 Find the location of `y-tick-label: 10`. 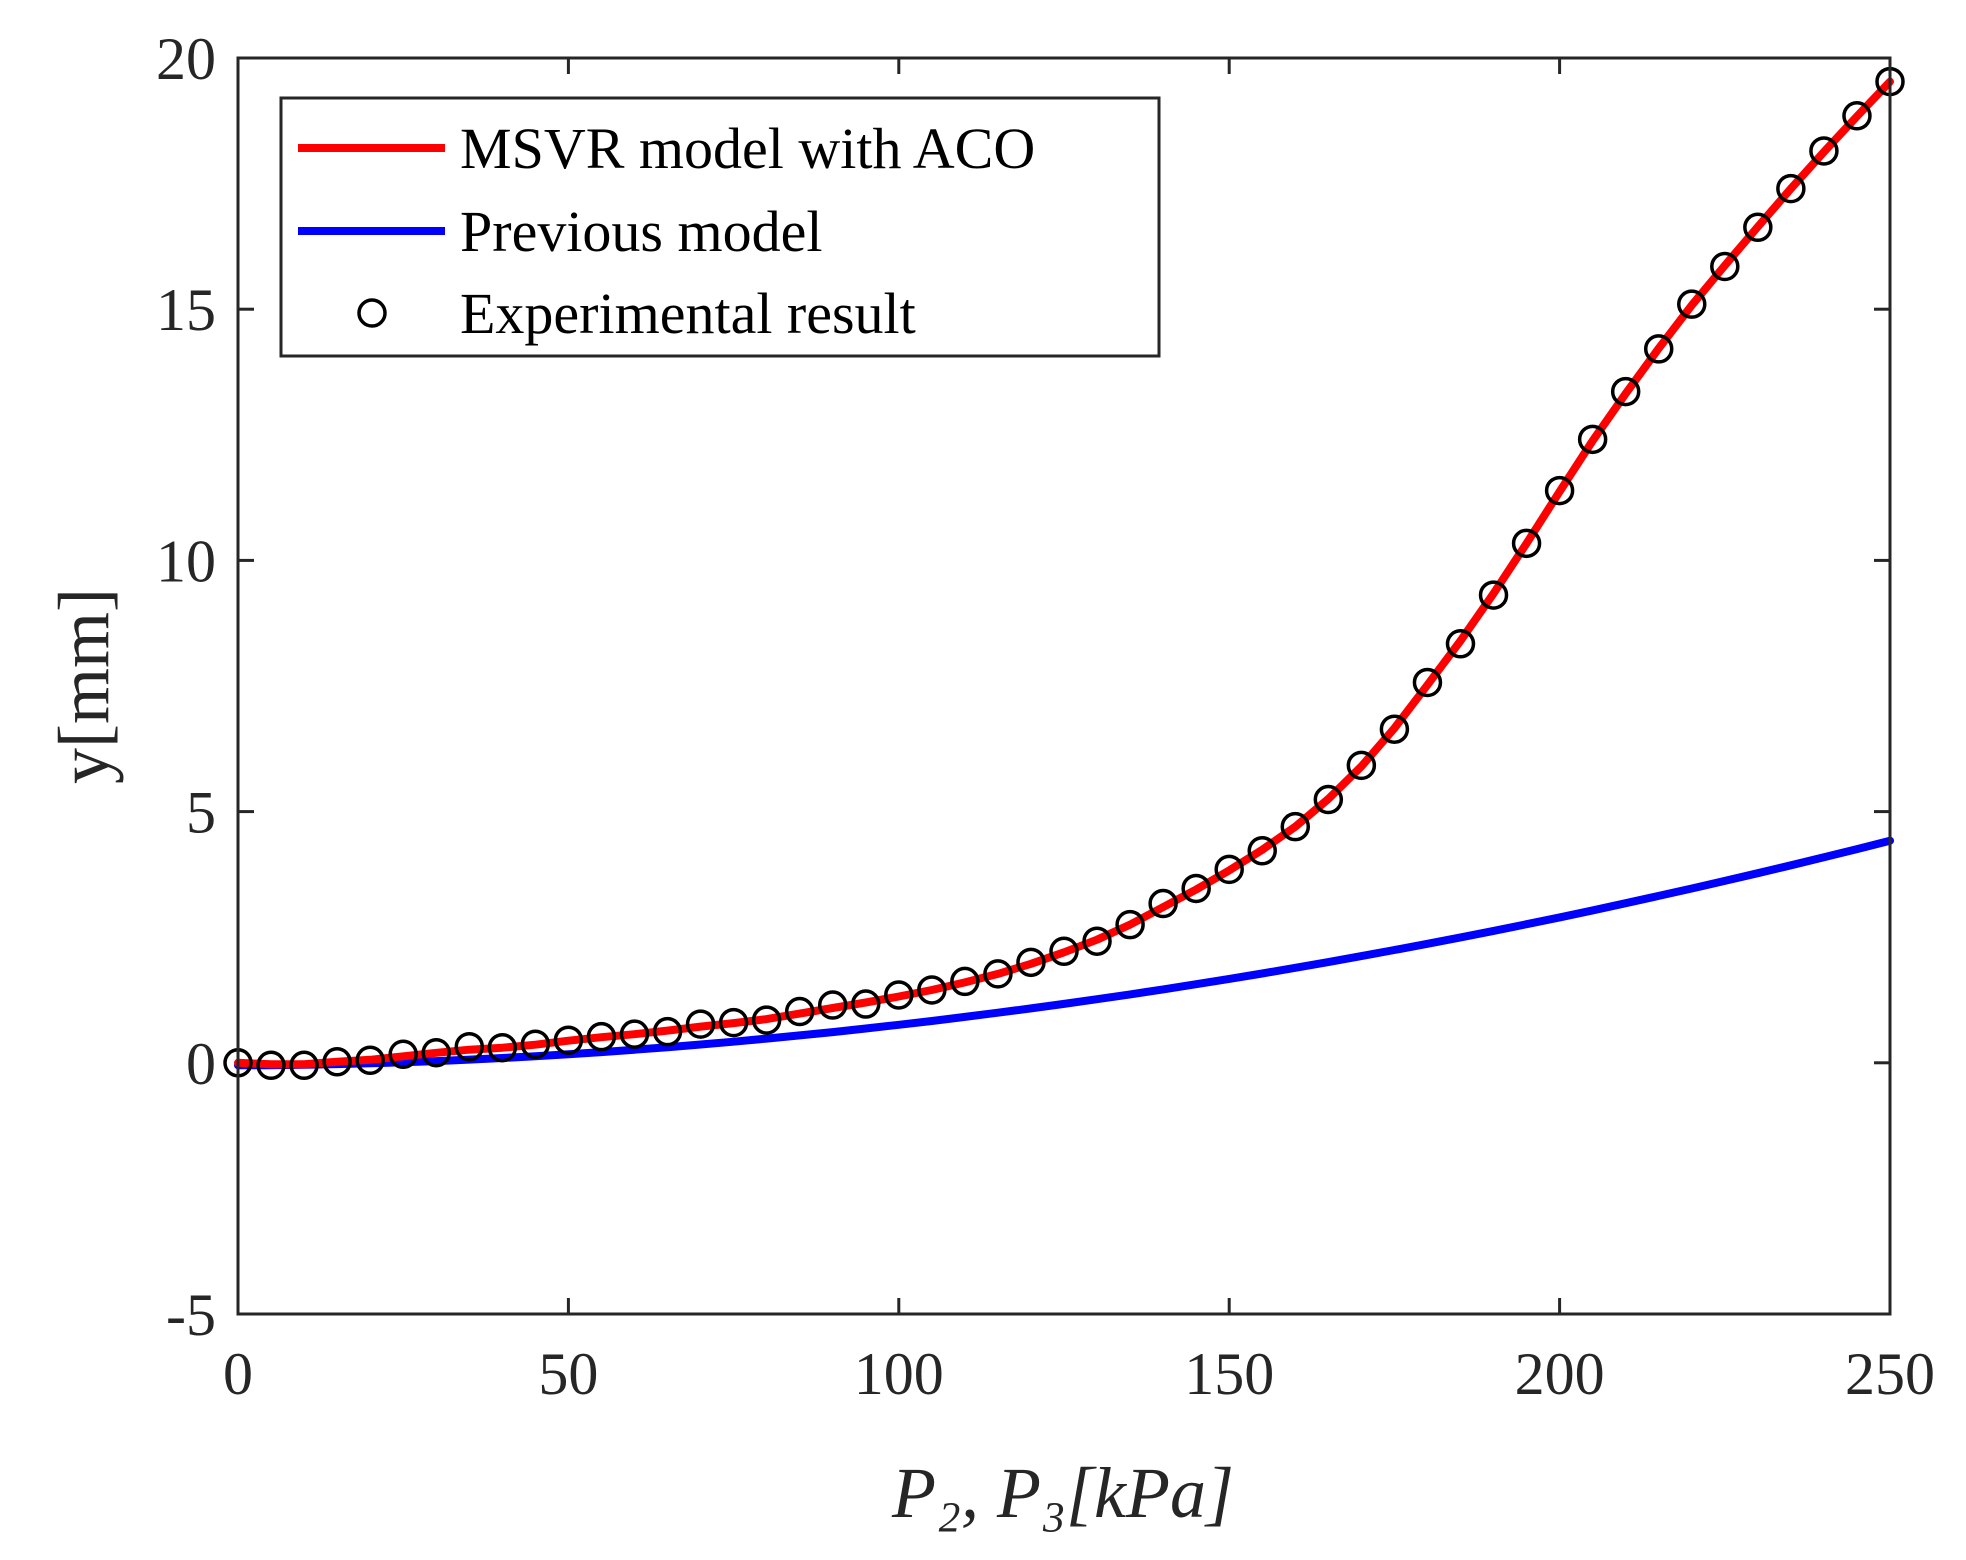

y-tick-label: 10 is located at coordinates (186, 561).